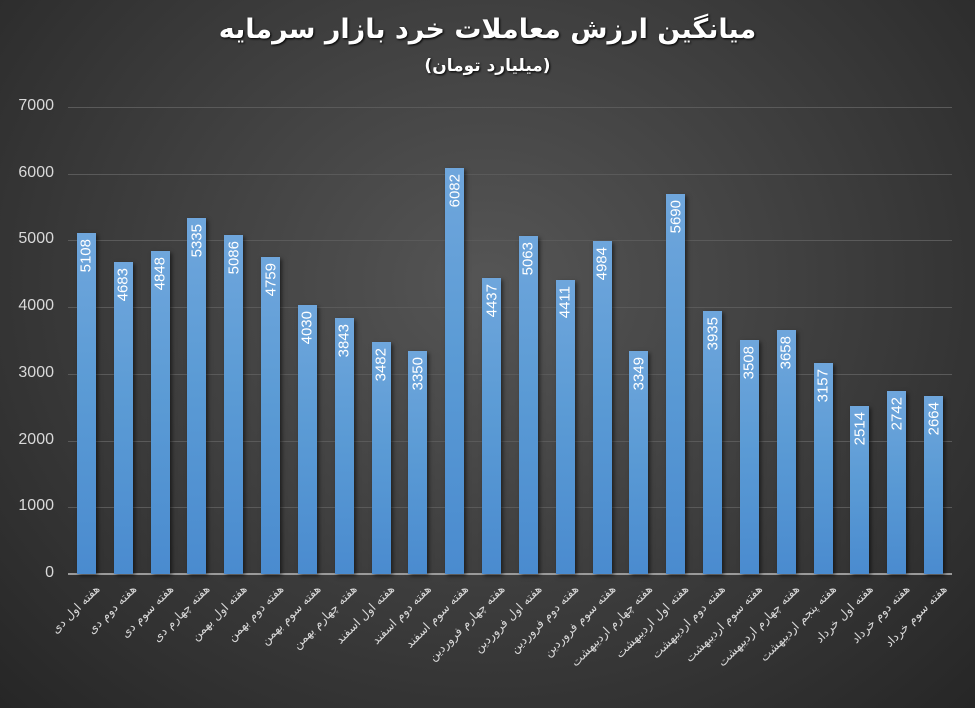  I want to click on bar-value-label: 5108, so click(86, 256).